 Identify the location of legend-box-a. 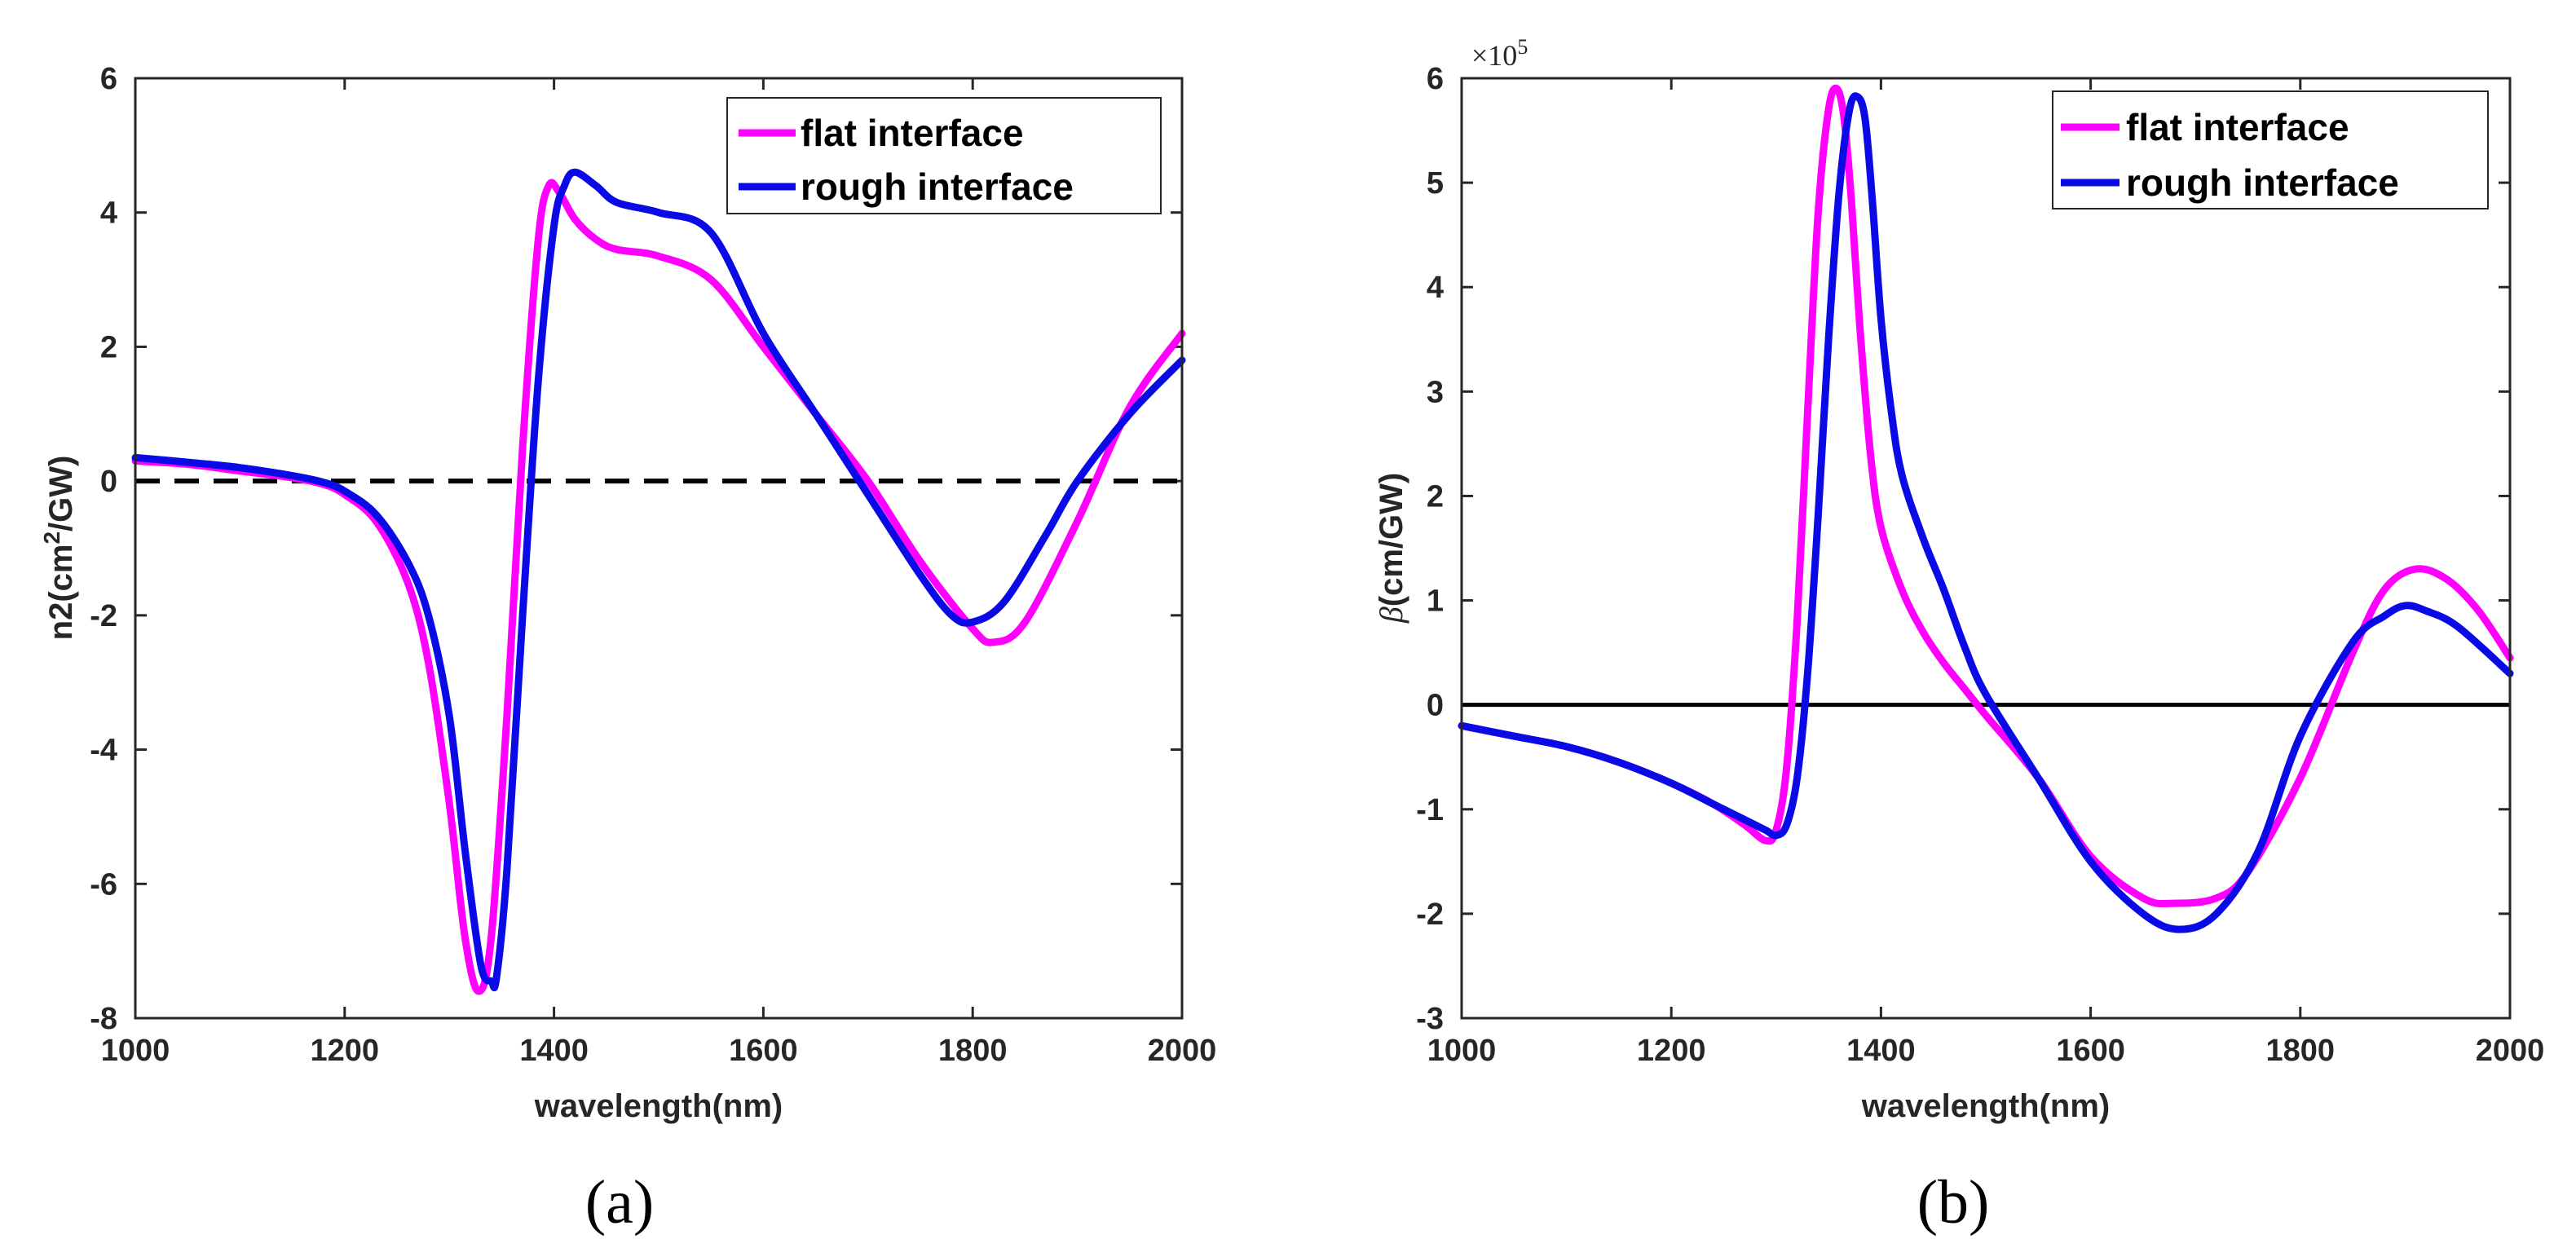
(944, 155).